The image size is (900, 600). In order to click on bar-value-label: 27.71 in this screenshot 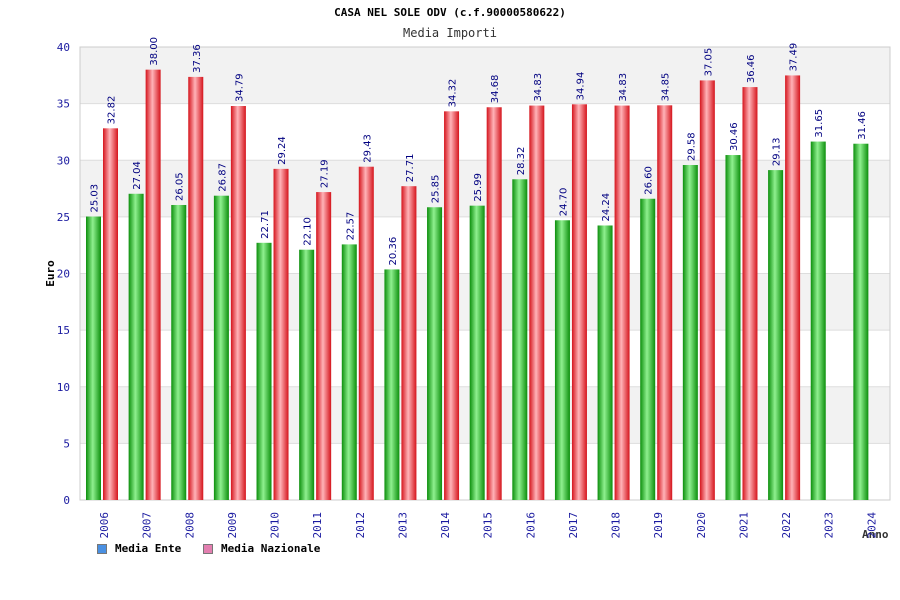, I will do `click(410, 168)`.